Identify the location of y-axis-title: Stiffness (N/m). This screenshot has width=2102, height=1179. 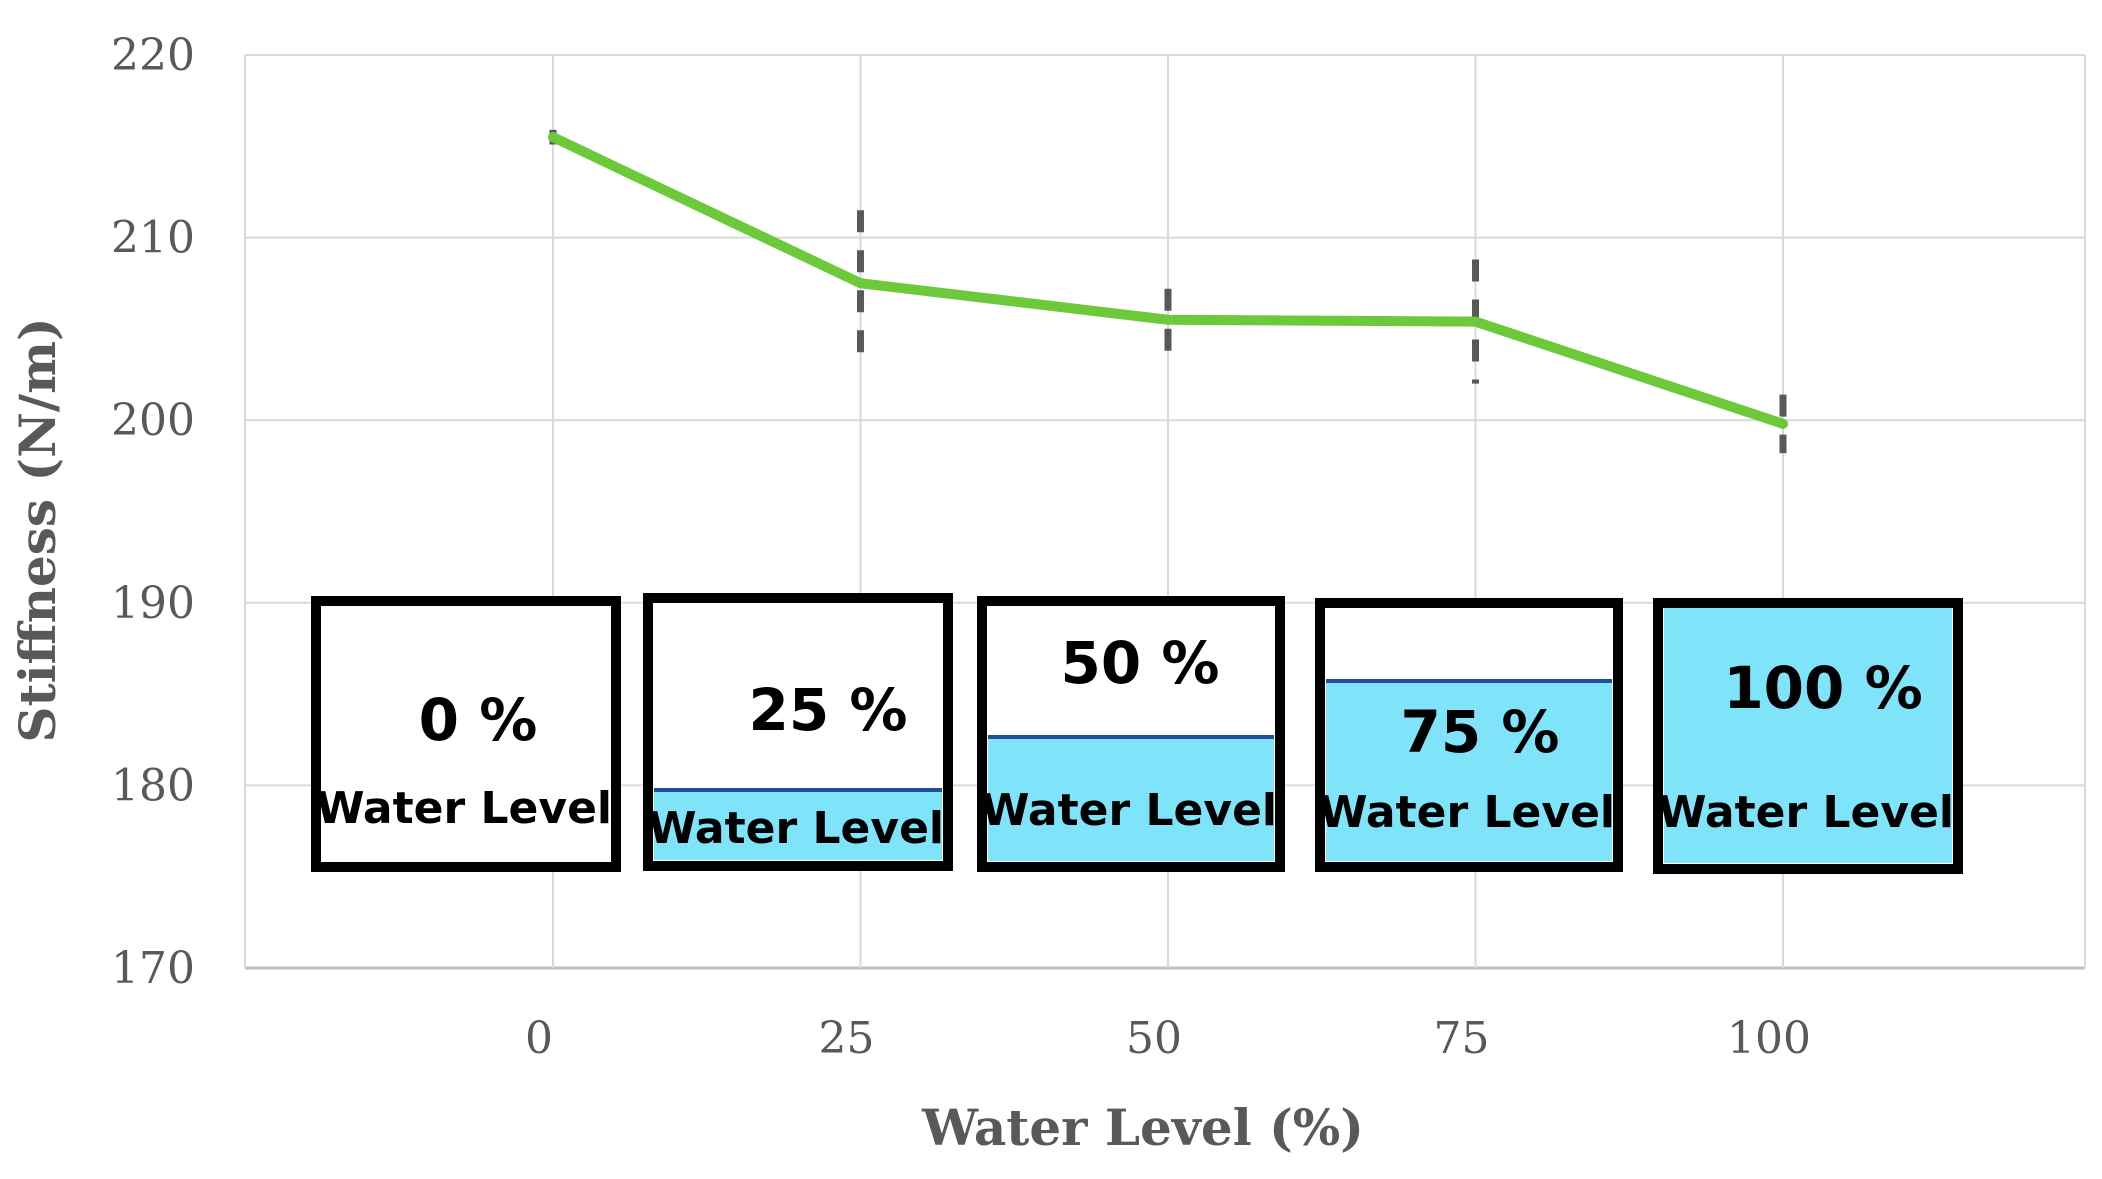
(37, 529).